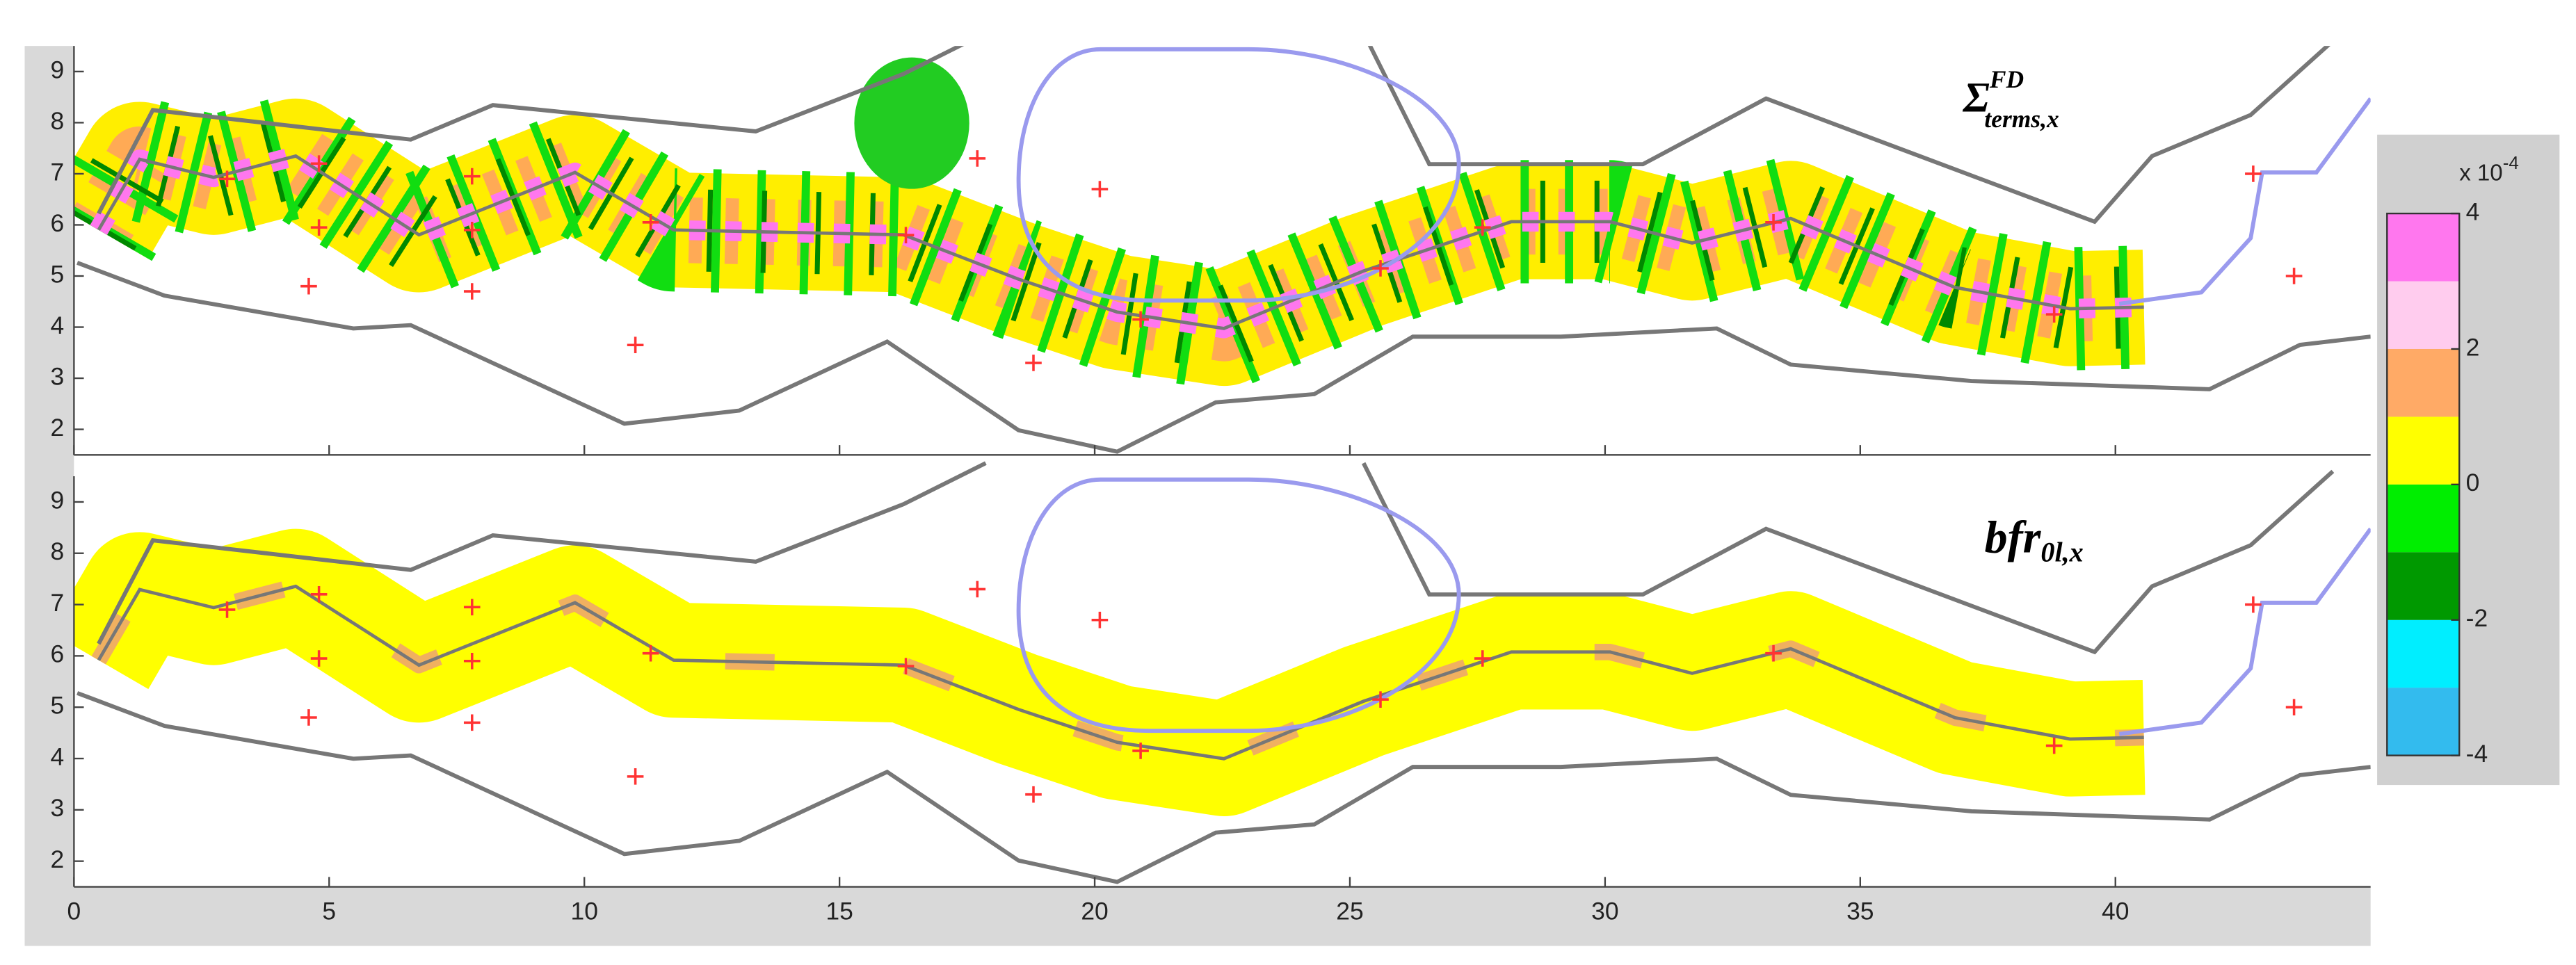  What do you see at coordinates (2021, 119) in the screenshot?
I see `label-sub: terms,x` at bounding box center [2021, 119].